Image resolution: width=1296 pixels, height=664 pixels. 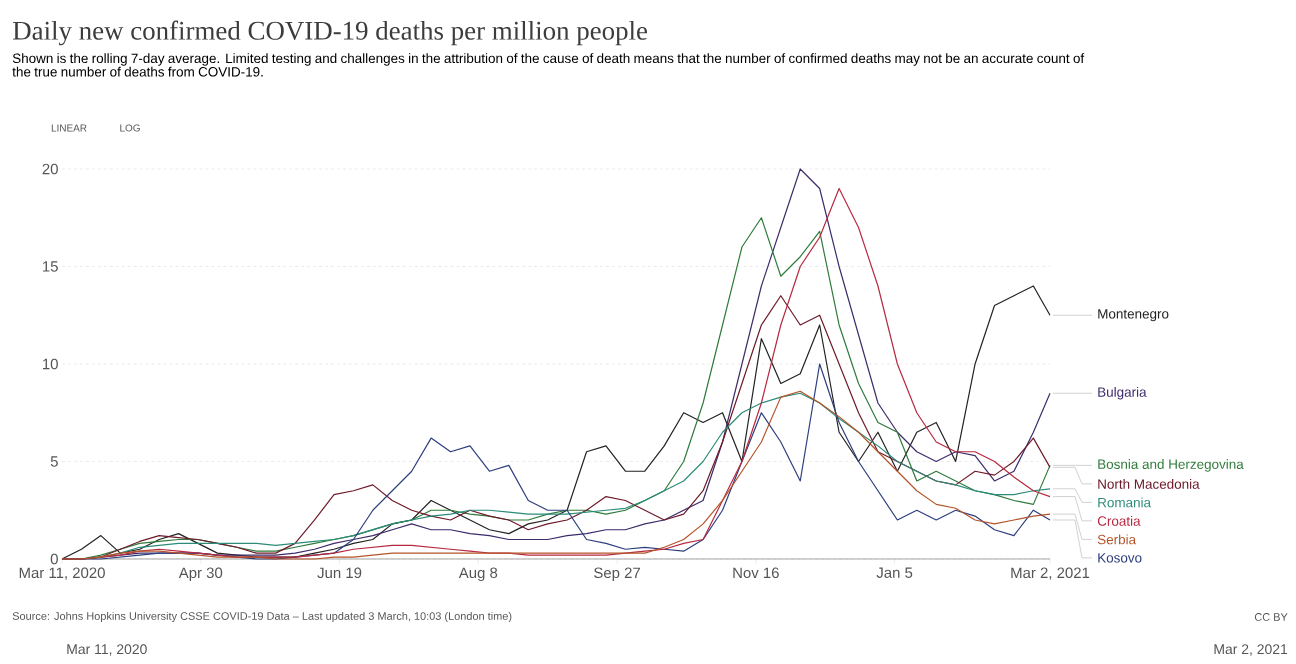 What do you see at coordinates (1133, 315) in the screenshot?
I see `text: Montenegro` at bounding box center [1133, 315].